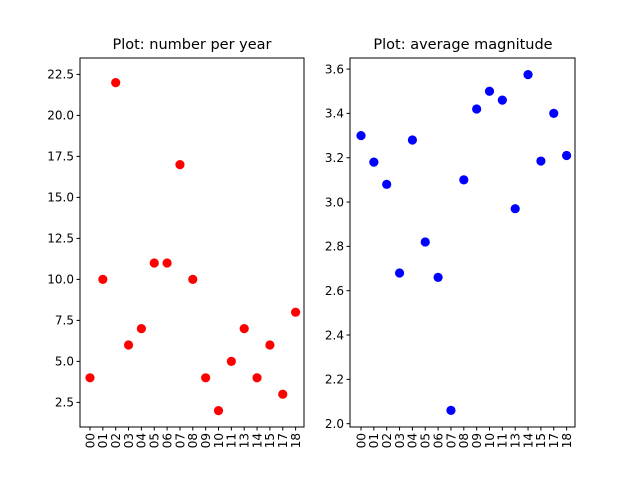  I want to click on y-tick-label: 5.0, so click(64, 362).